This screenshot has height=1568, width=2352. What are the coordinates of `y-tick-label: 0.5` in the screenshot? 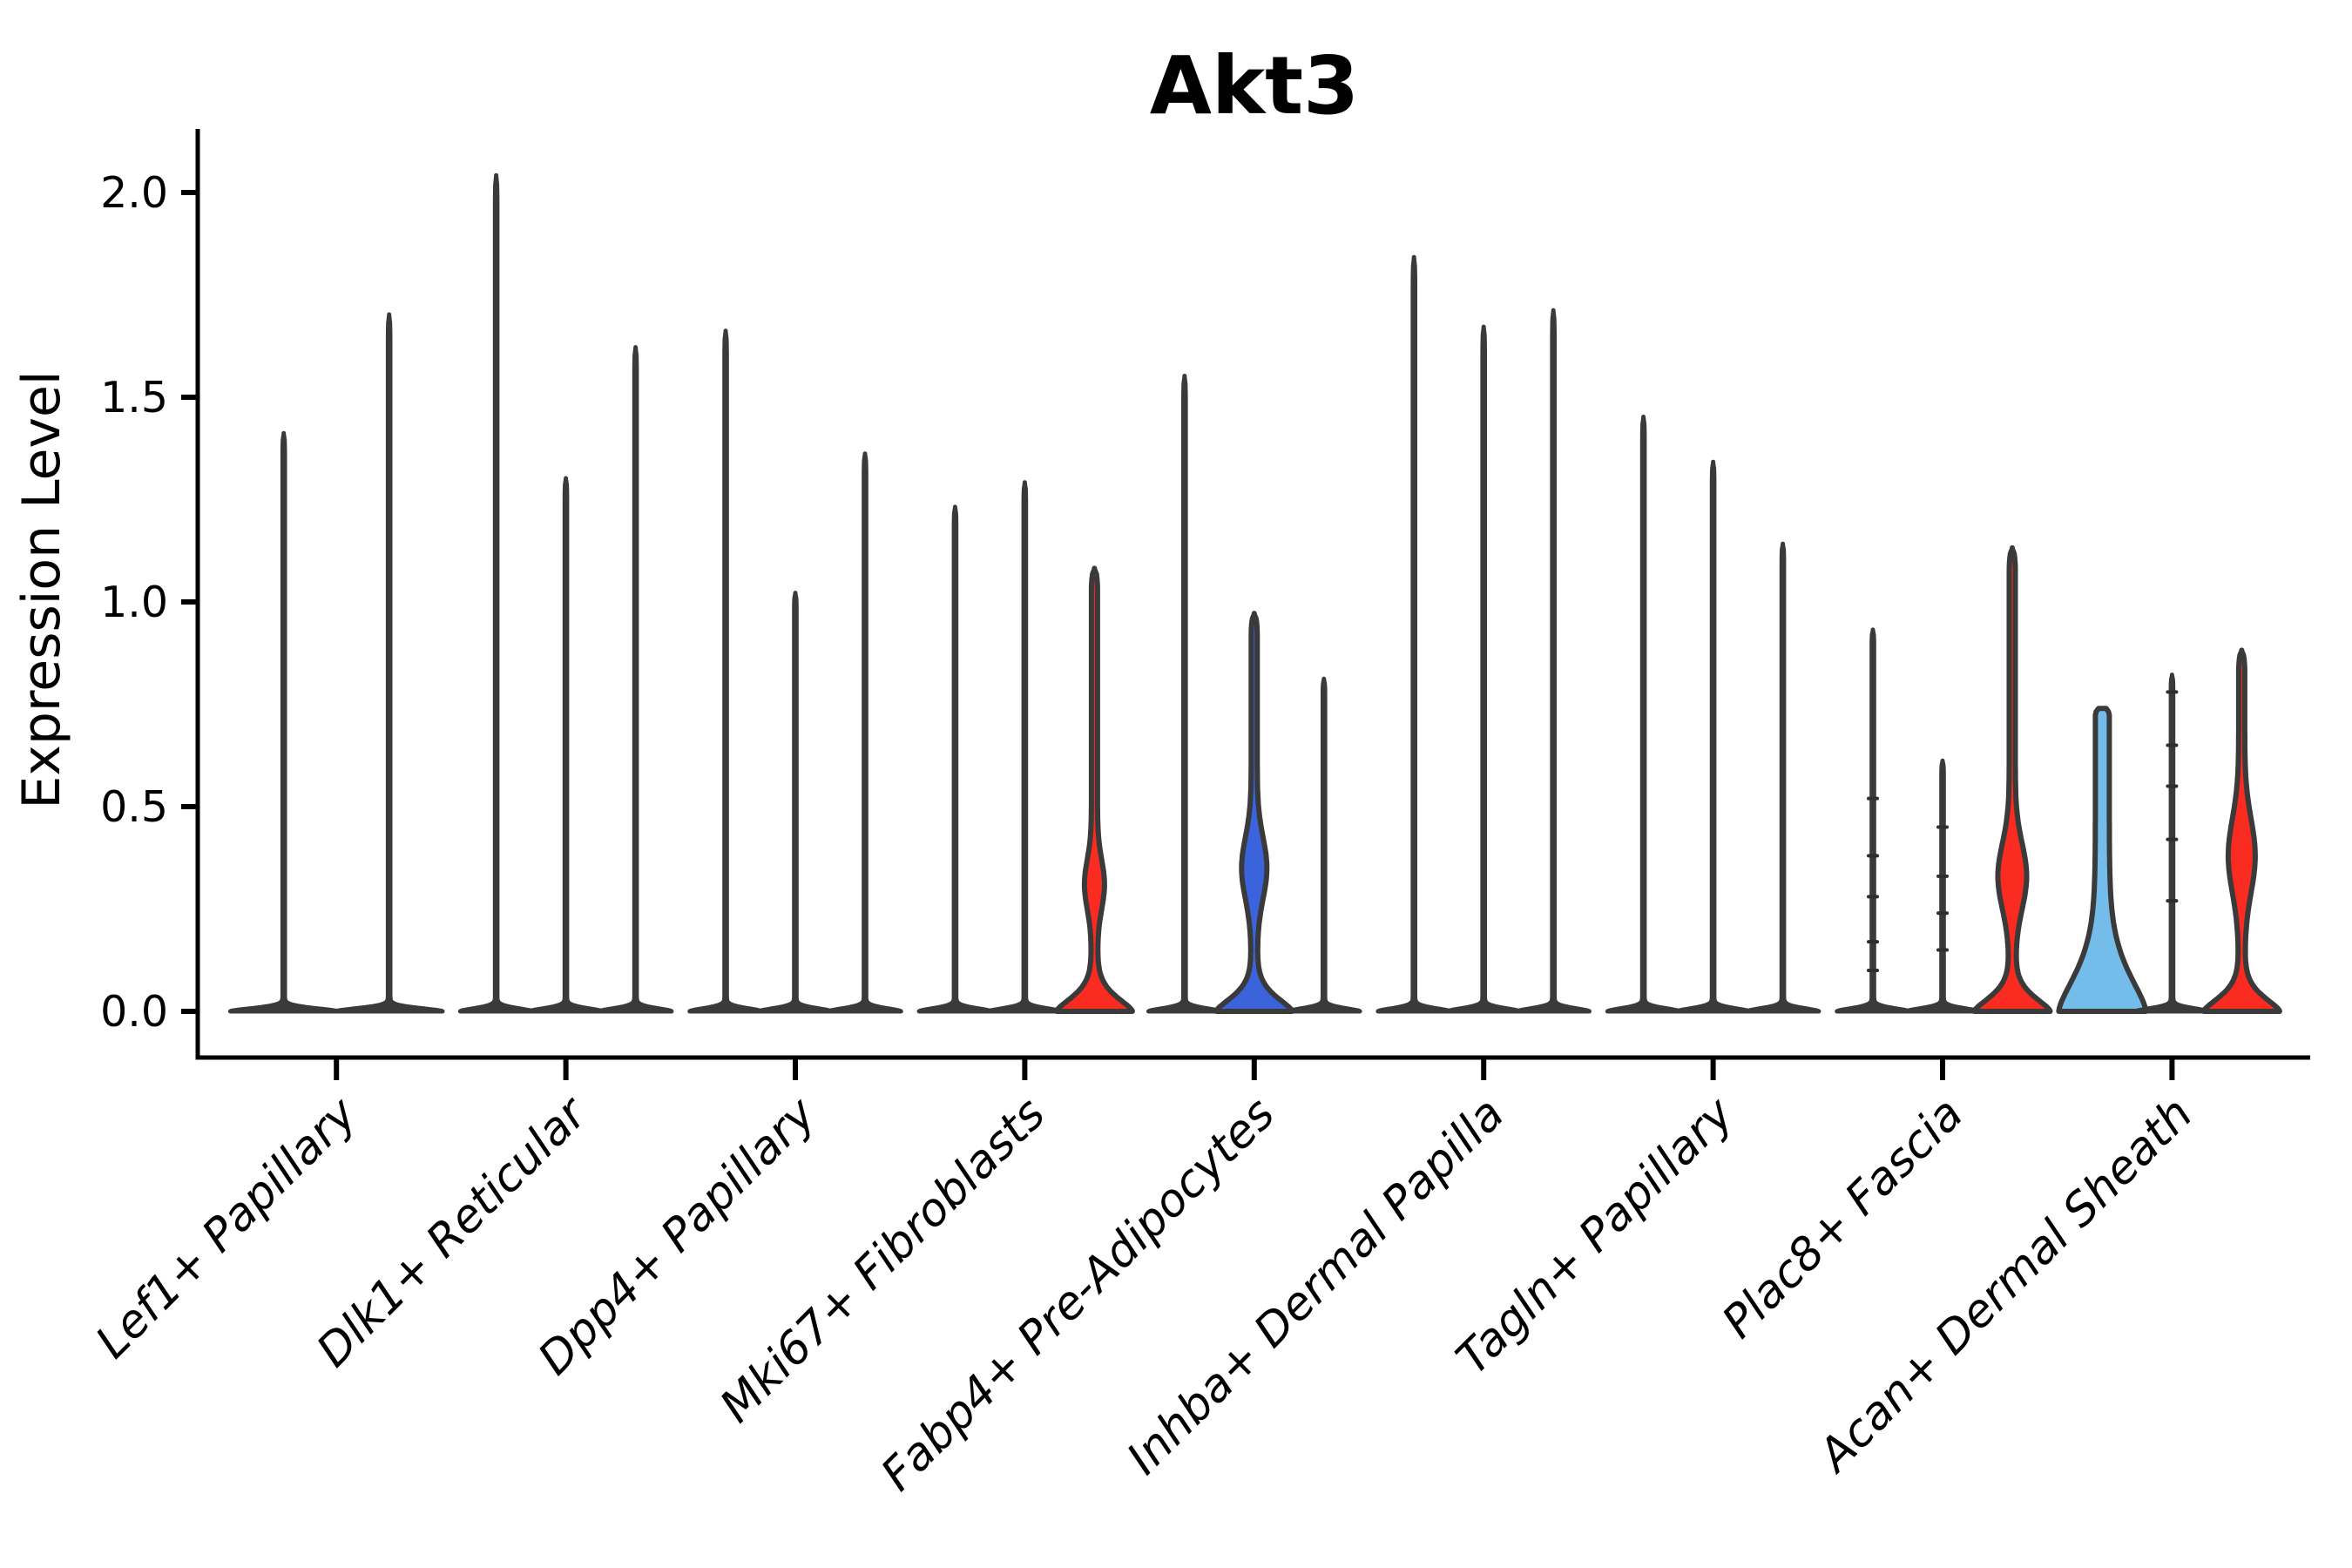 It's located at (134, 807).